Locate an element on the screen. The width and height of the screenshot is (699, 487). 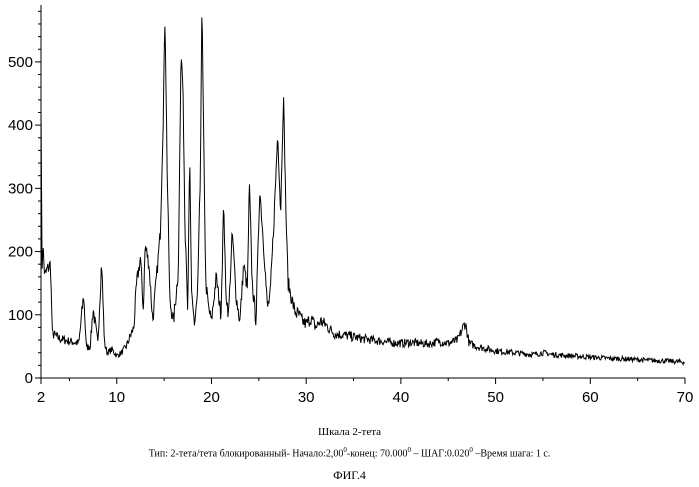
y-tick-label: 0 is located at coordinates (29, 378).